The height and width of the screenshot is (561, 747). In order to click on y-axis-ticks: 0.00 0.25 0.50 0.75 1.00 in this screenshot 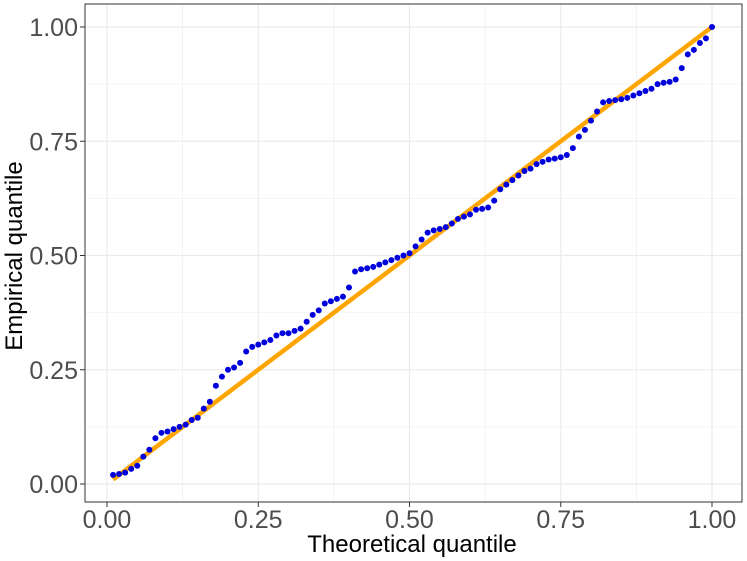, I will do `click(57, 256)`.